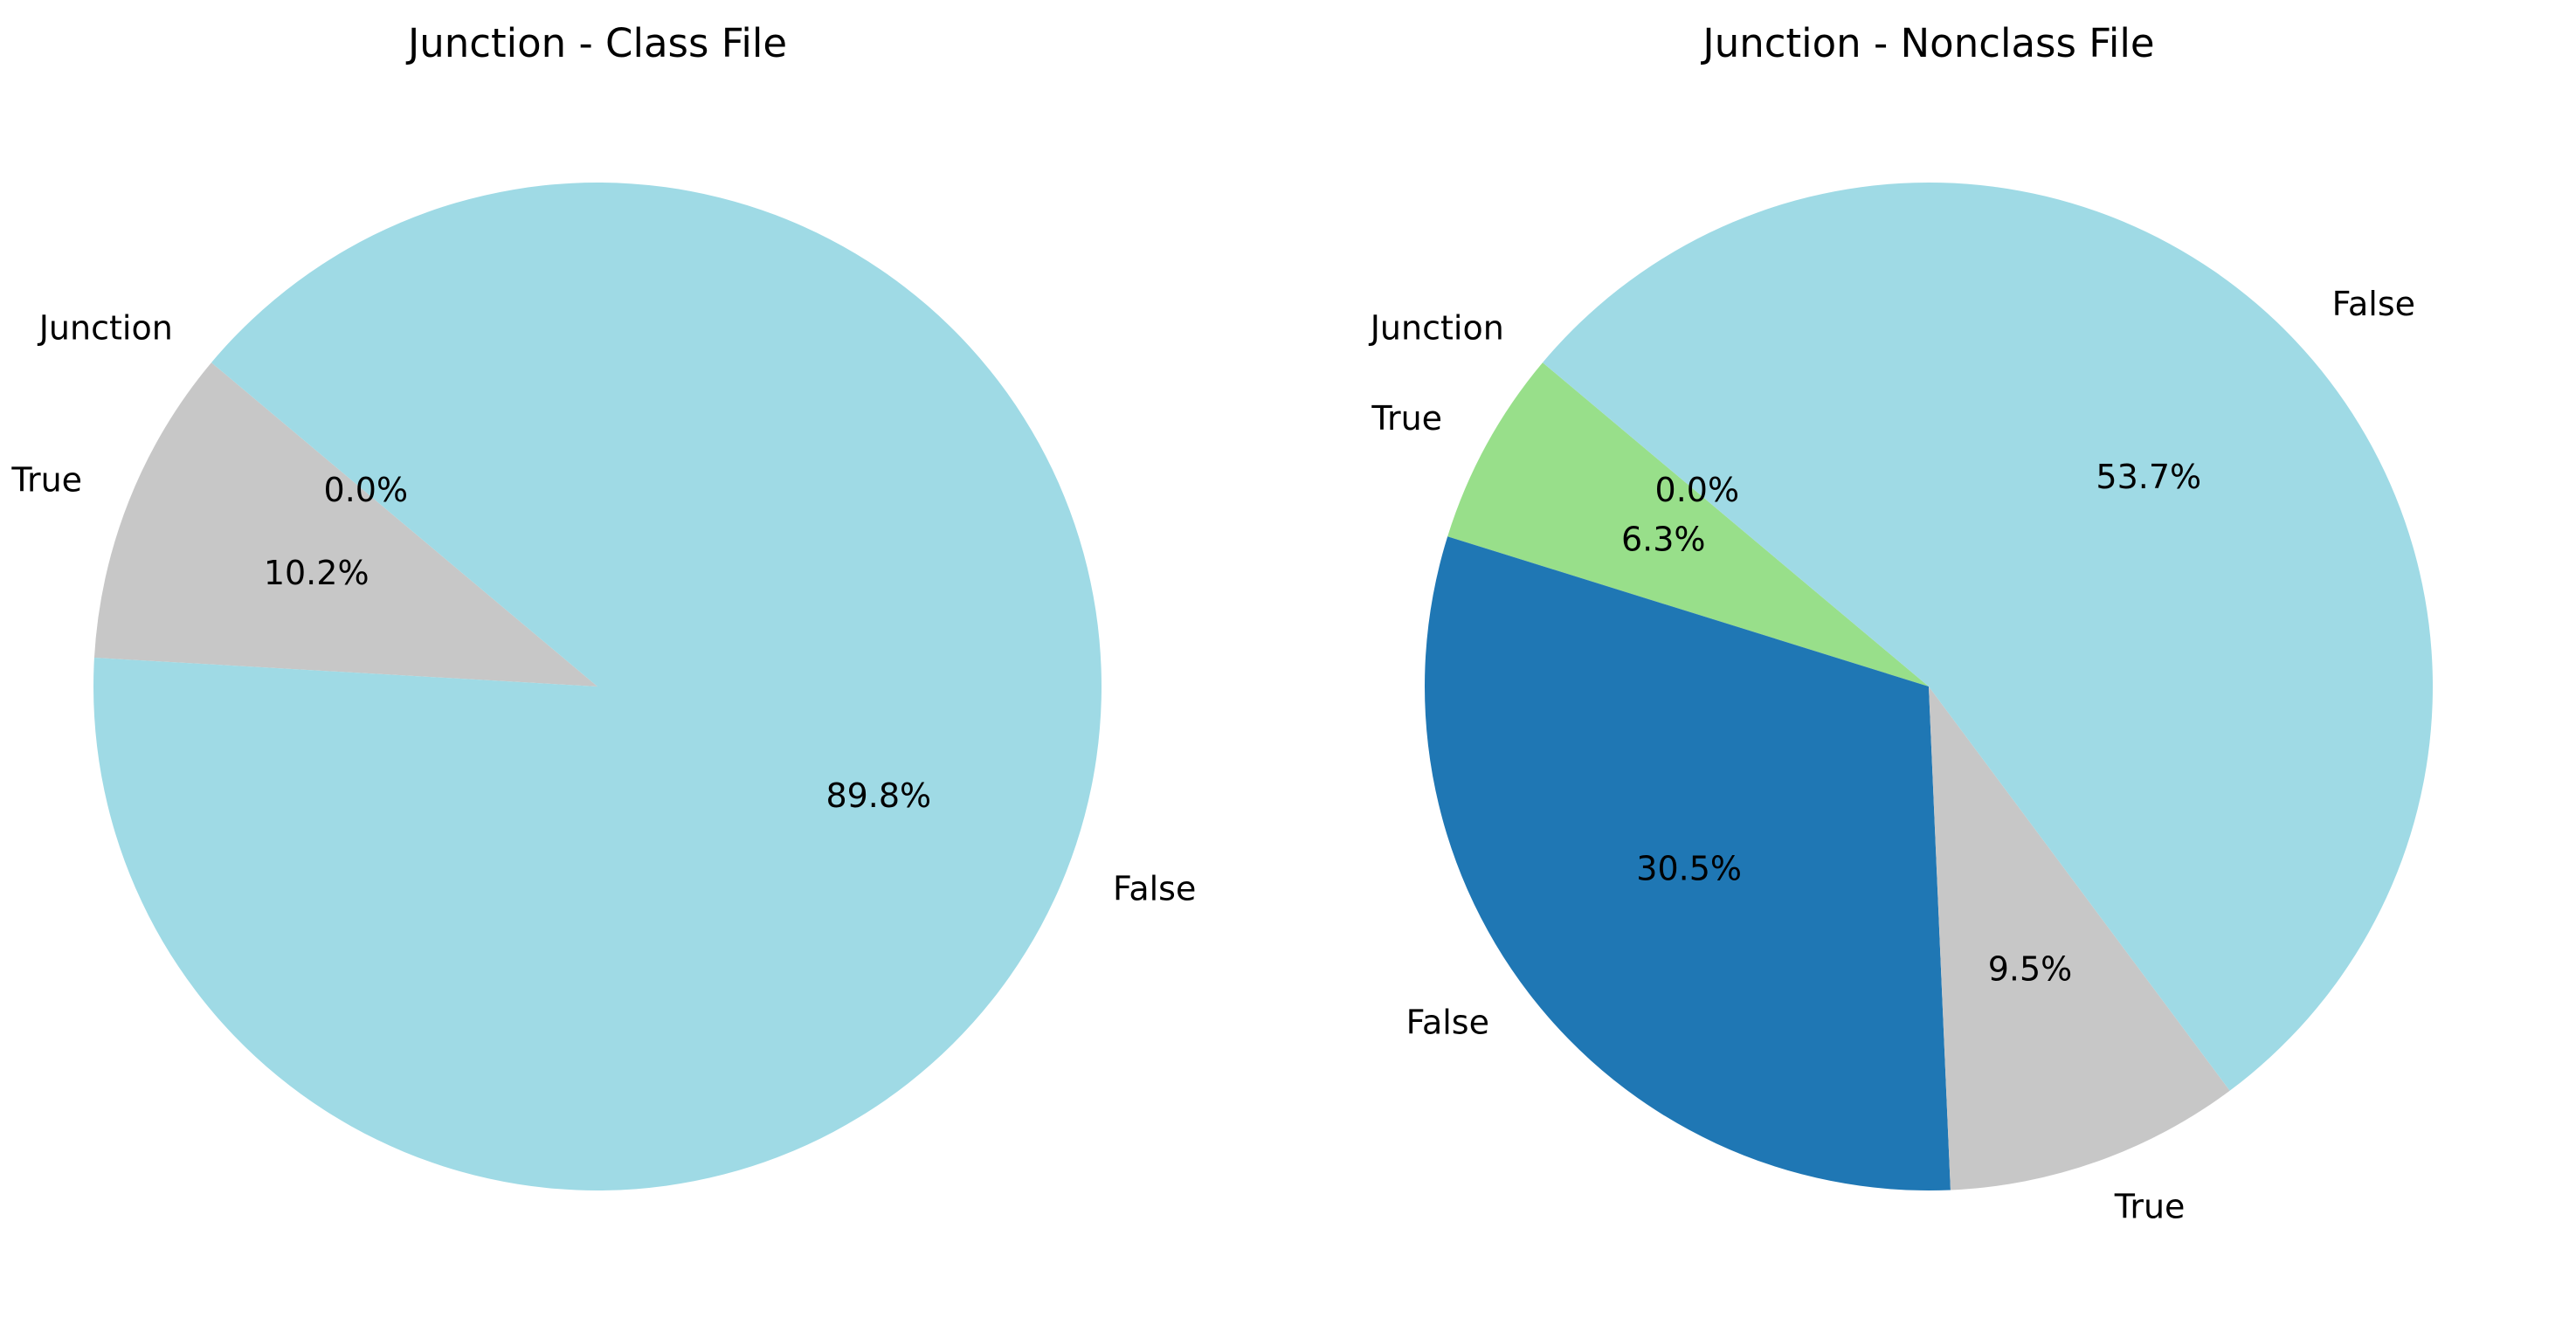  What do you see at coordinates (2148, 477) in the screenshot?
I see `slice-percent-label: 53.7%` at bounding box center [2148, 477].